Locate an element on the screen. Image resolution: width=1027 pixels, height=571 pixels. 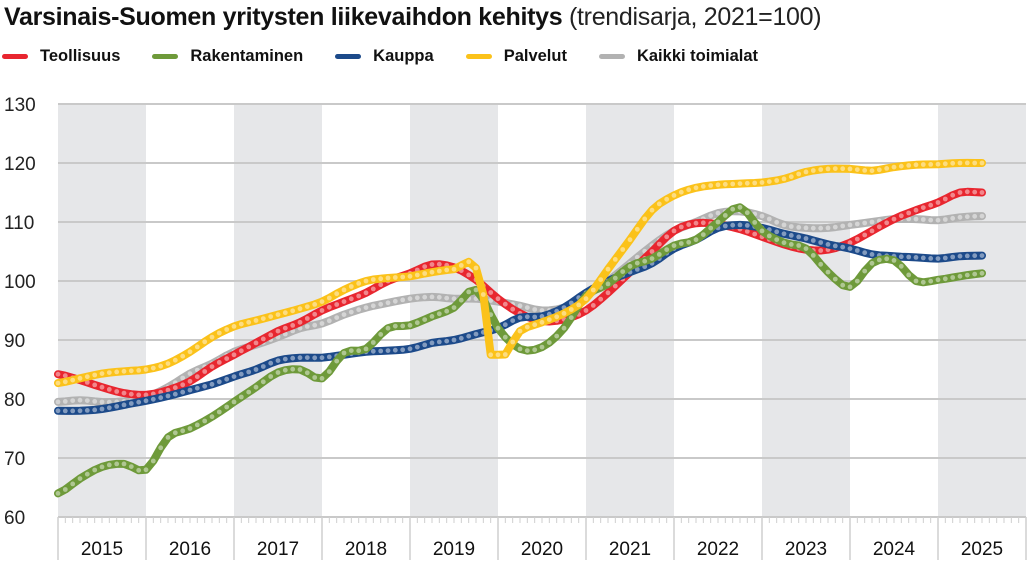
x-tick-label: 2022 is located at coordinates (718, 549).